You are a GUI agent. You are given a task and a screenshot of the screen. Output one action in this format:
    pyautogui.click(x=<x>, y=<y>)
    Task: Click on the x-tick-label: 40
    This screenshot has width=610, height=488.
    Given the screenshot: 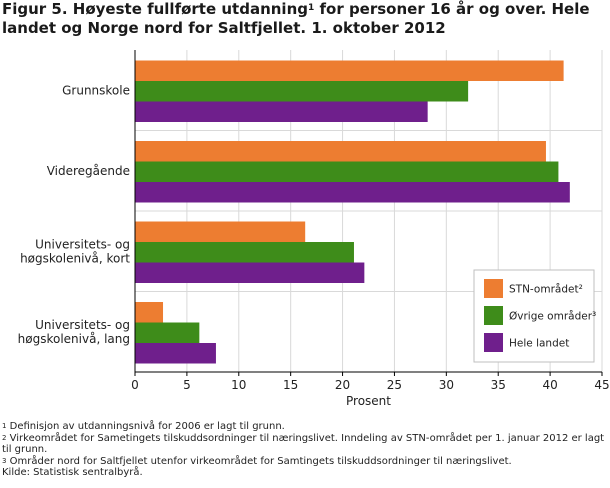 What is the action you would take?
    pyautogui.click(x=549, y=385)
    